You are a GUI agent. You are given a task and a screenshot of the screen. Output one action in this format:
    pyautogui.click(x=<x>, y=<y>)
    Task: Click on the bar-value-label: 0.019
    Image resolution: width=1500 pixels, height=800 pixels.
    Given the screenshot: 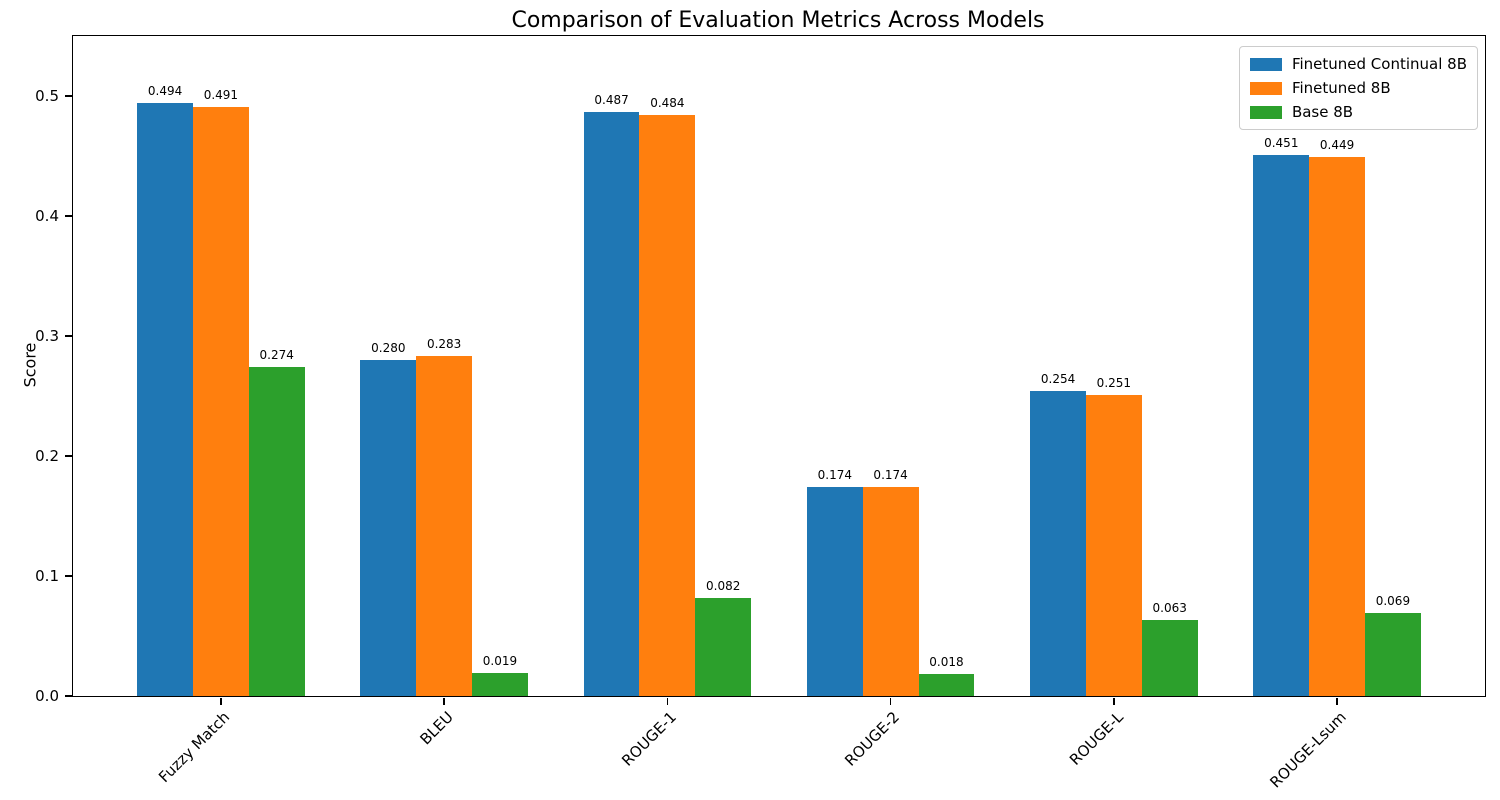 What is the action you would take?
    pyautogui.click(x=500, y=661)
    